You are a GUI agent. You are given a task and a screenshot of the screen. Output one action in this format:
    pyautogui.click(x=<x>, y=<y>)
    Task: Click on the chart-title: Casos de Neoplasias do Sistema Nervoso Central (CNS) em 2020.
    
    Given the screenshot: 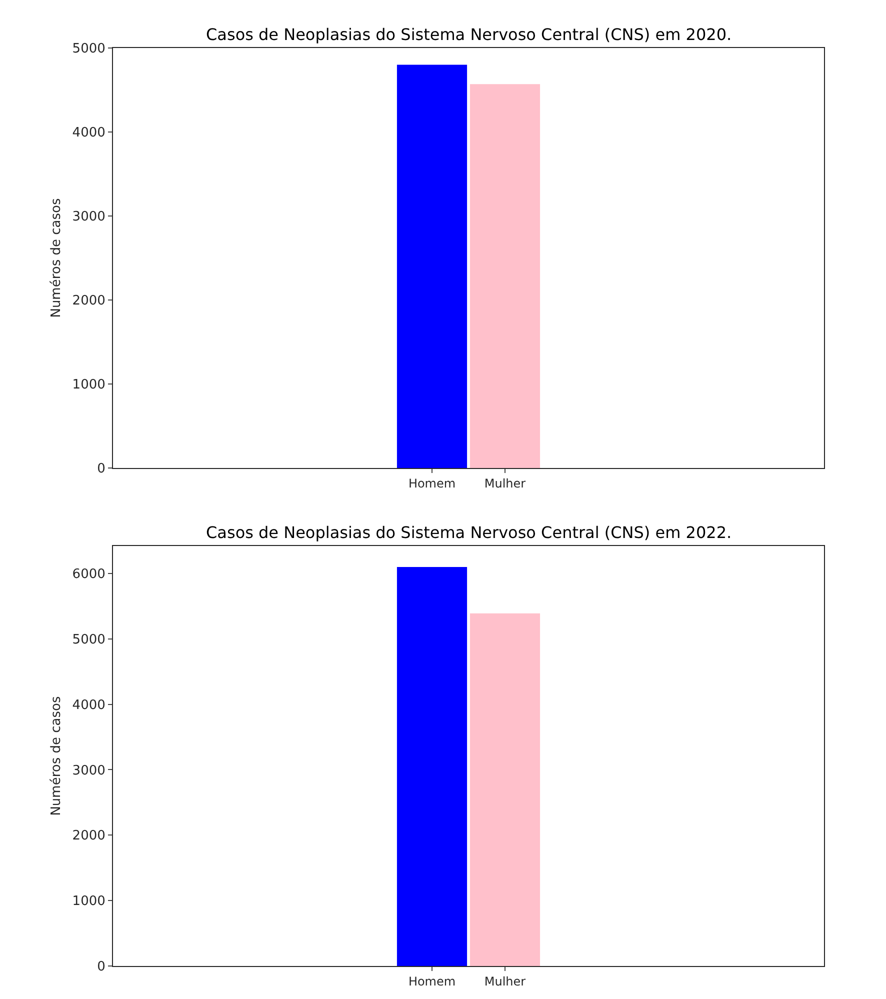 What is the action you would take?
    pyautogui.click(x=469, y=34)
    